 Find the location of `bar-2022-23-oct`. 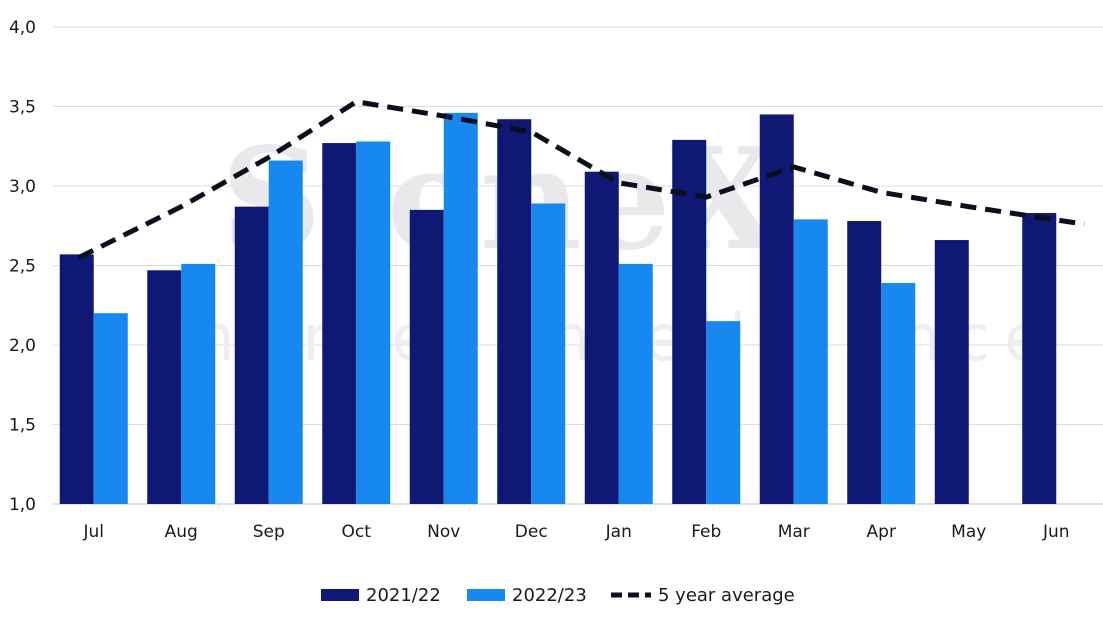

bar-2022-23-oct is located at coordinates (373, 323).